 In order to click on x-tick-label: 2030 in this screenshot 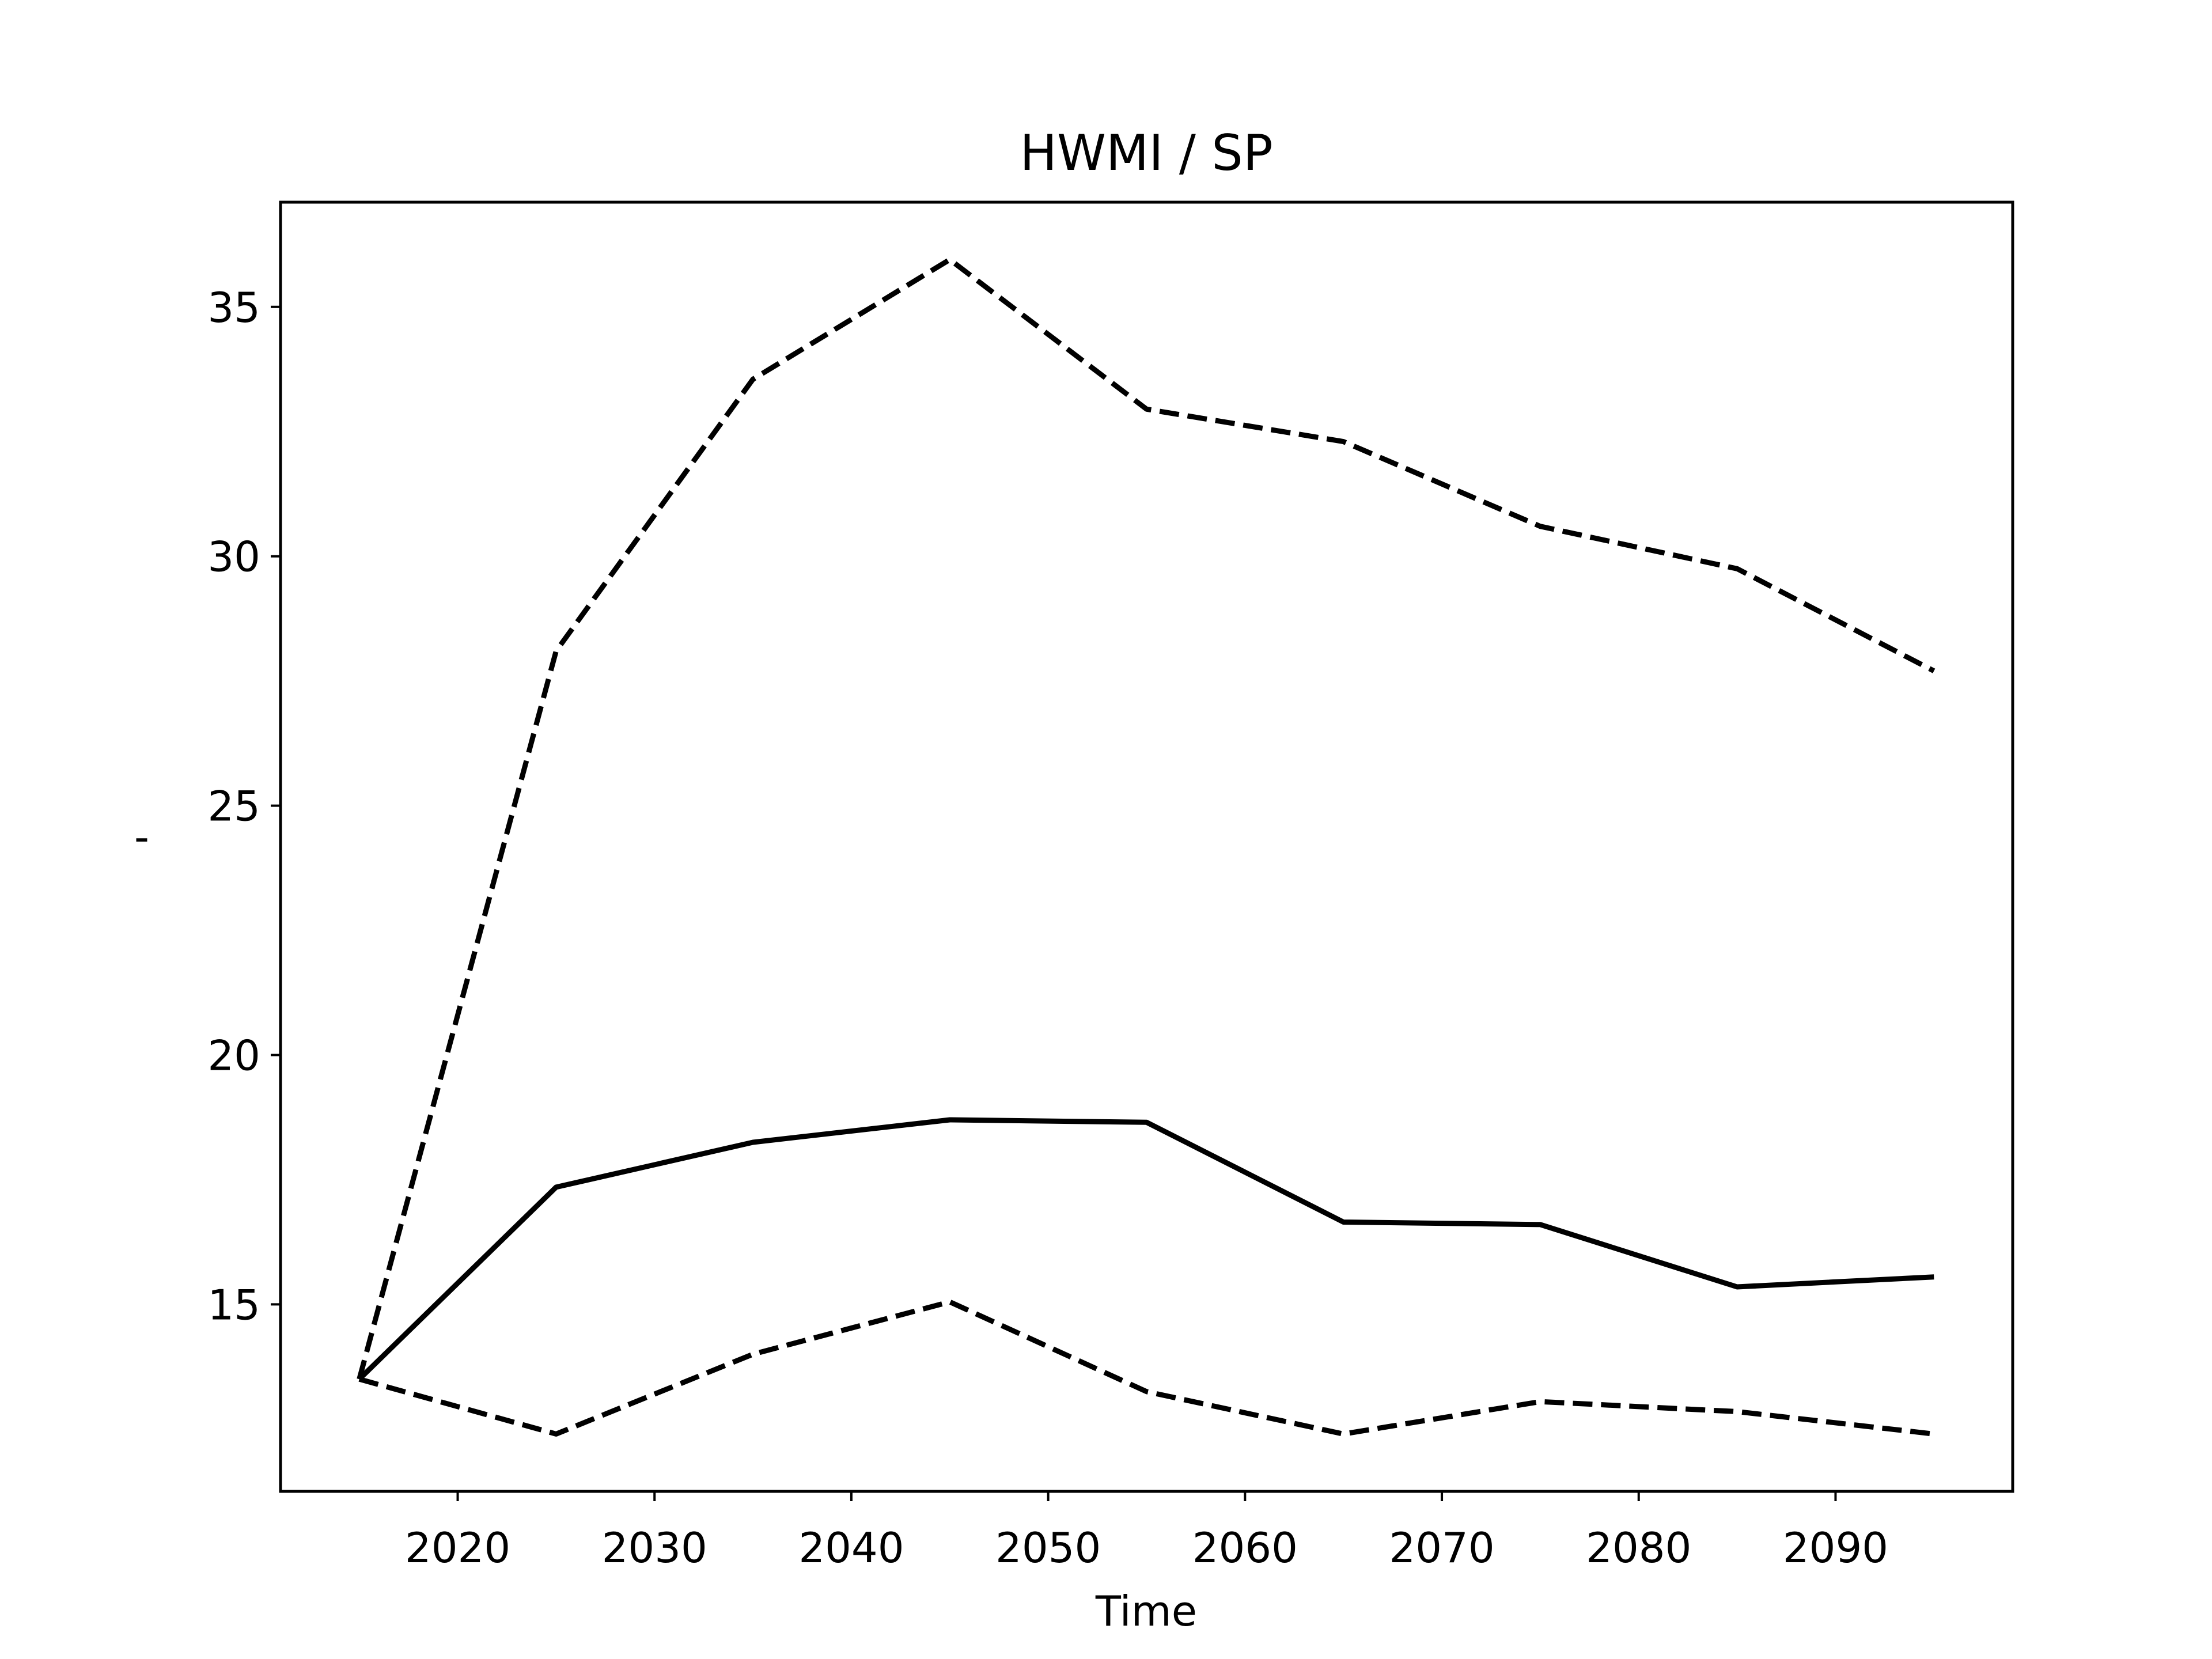, I will do `click(654, 1548)`.